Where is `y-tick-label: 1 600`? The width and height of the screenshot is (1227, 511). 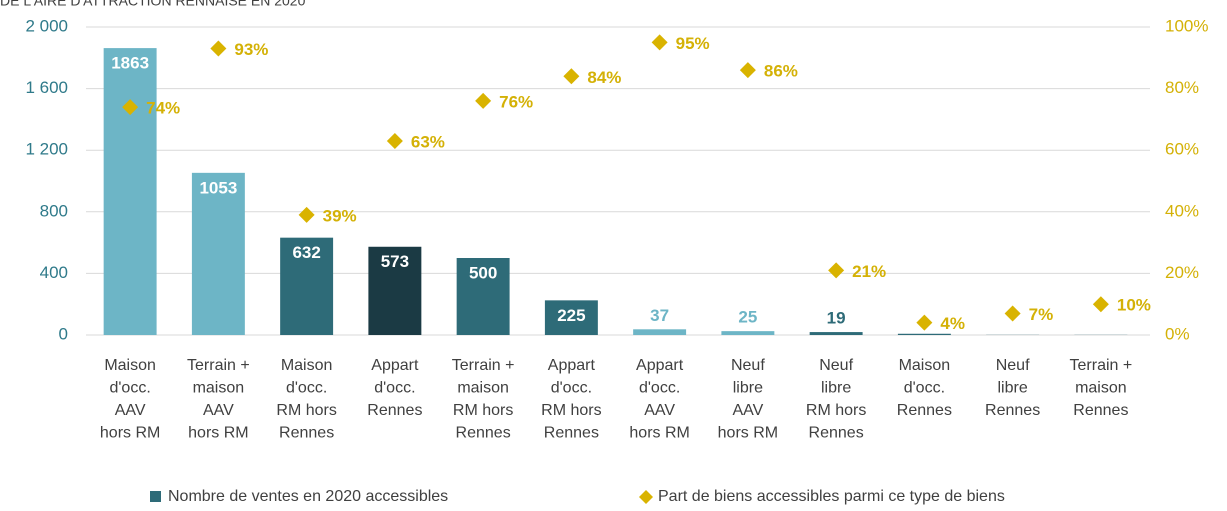
y-tick-label: 1 600 is located at coordinates (46, 87).